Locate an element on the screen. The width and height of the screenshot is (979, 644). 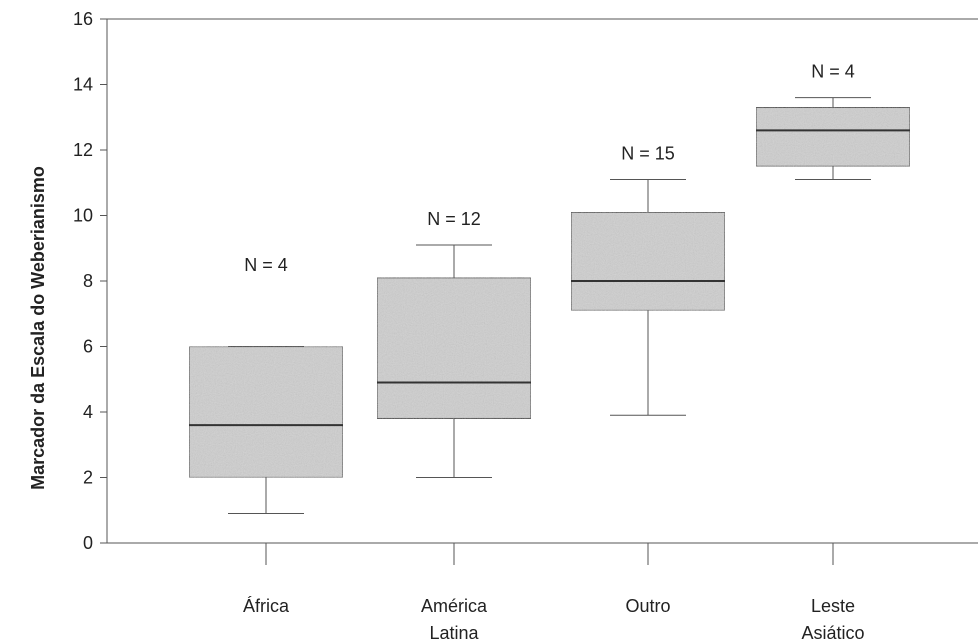
box-group: N = 12 is located at coordinates (454, 343).